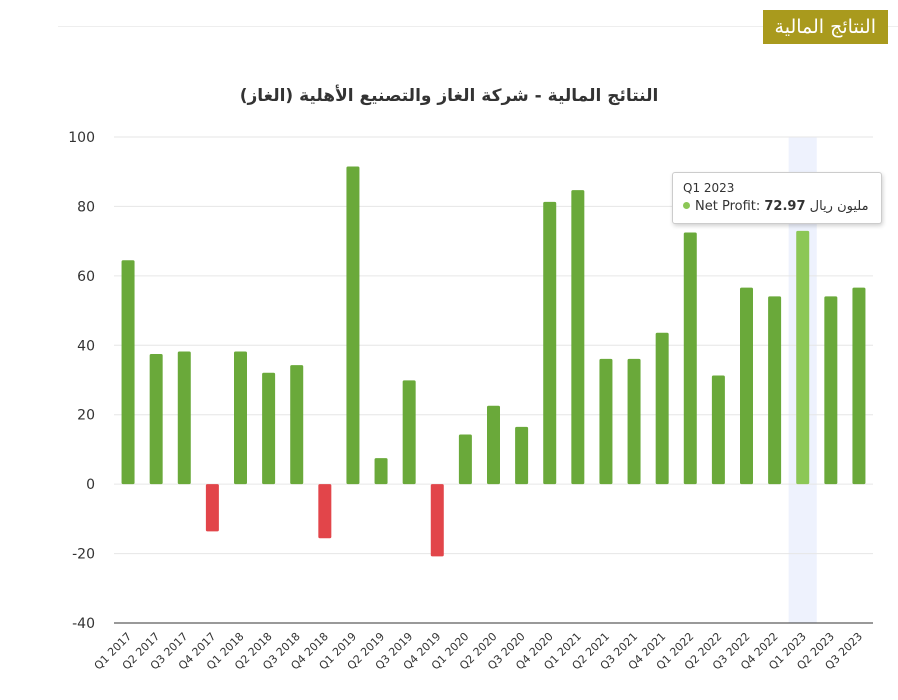 The width and height of the screenshot is (898, 700). I want to click on y-tick-label: 0, so click(90, 485).